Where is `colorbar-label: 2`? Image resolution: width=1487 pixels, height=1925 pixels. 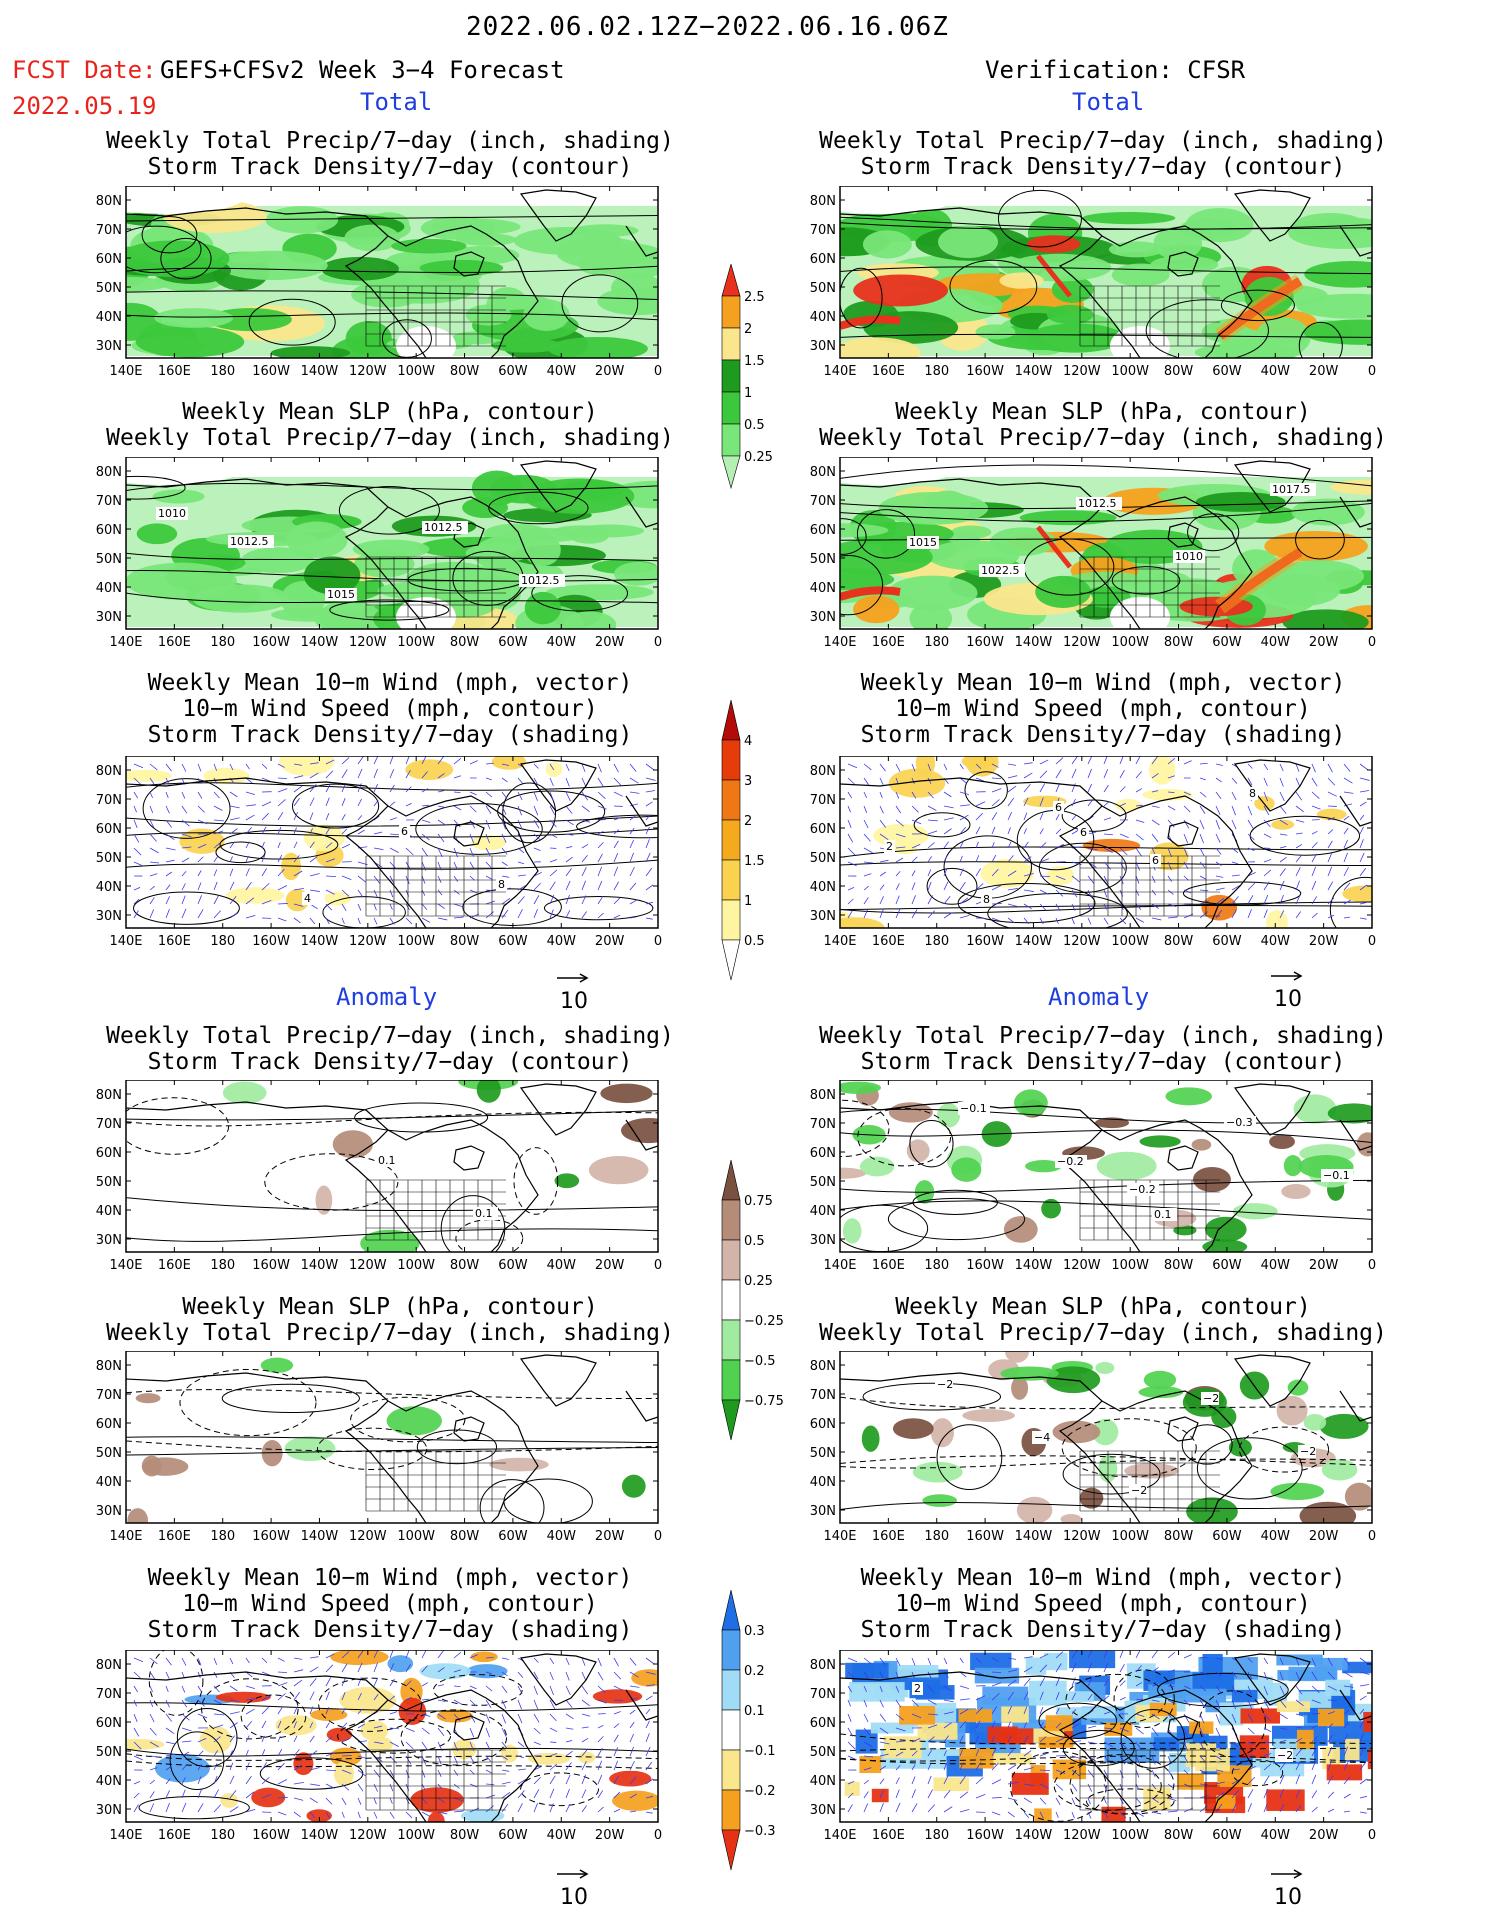 colorbar-label: 2 is located at coordinates (748, 329).